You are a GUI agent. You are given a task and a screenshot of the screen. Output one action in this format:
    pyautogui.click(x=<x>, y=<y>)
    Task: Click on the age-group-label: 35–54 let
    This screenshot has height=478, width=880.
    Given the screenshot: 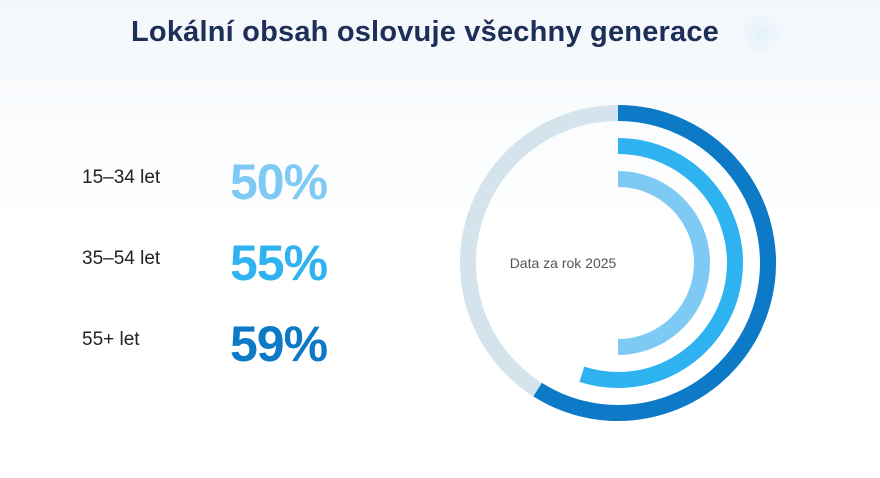 What is the action you would take?
    pyautogui.click(x=121, y=258)
    